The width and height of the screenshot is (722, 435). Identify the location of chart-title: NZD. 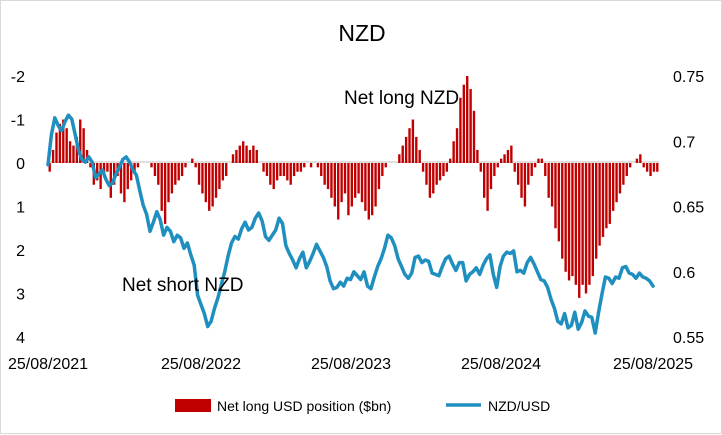
(361, 33).